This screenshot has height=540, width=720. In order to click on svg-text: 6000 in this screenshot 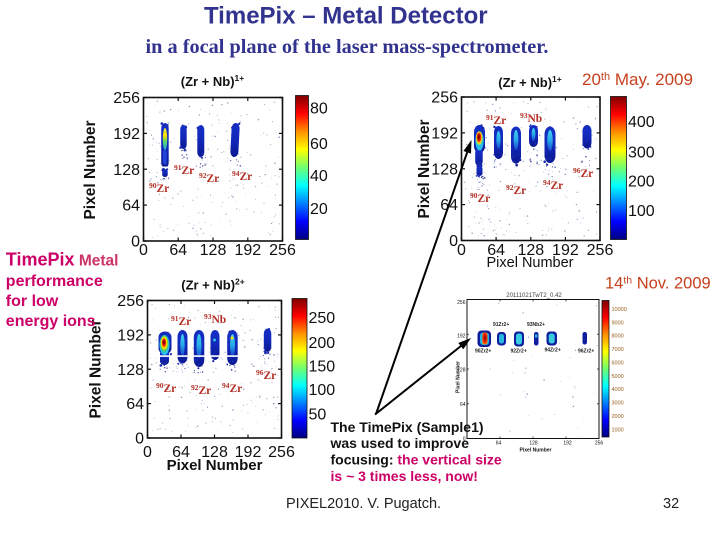, I will do `click(618, 363)`.